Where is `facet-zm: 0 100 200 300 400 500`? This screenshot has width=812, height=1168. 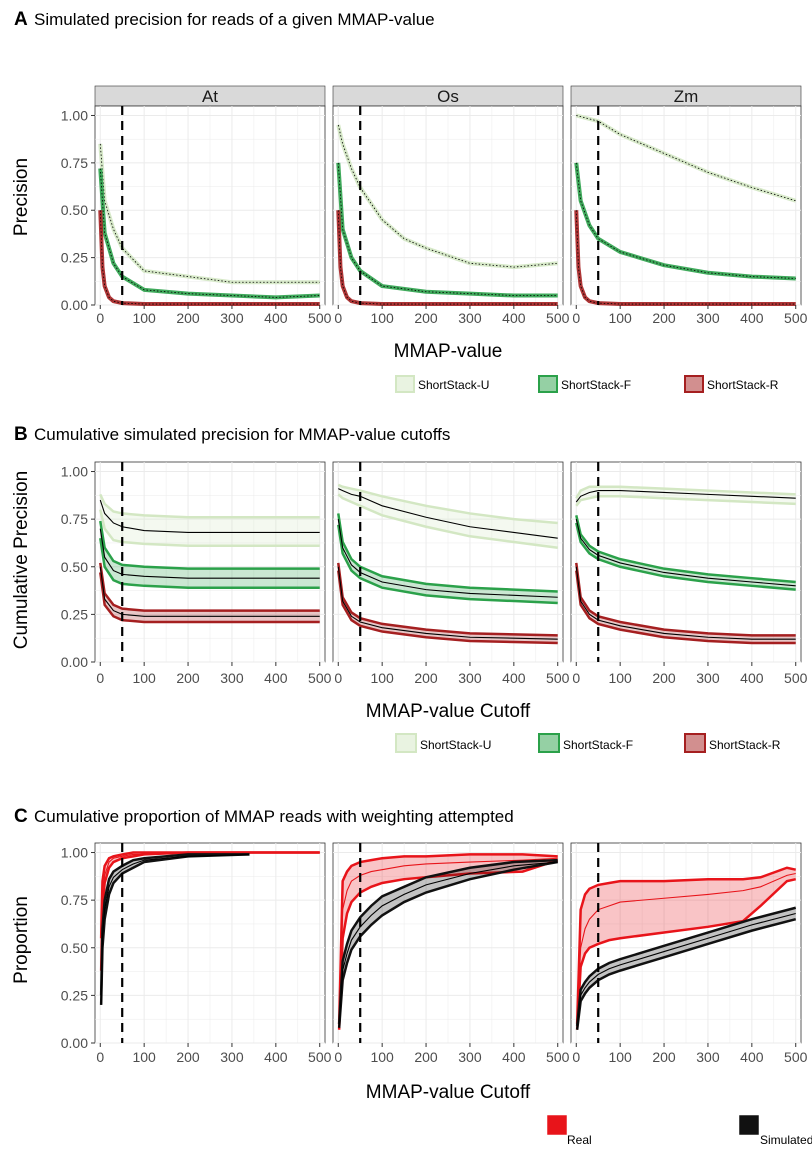
facet-zm: 0 100 200 300 400 500 is located at coordinates (689, 953).